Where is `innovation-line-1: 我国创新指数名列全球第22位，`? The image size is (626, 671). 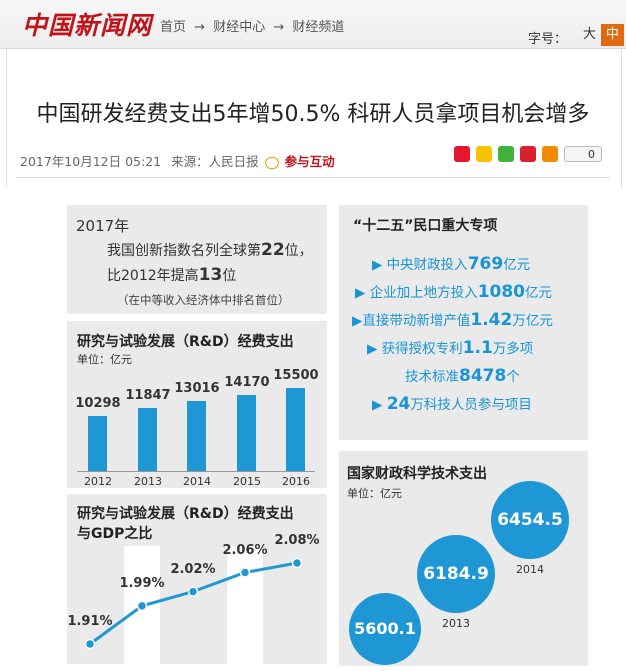 innovation-line-1: 我国创新指数名列全球第22位， is located at coordinates (210, 250).